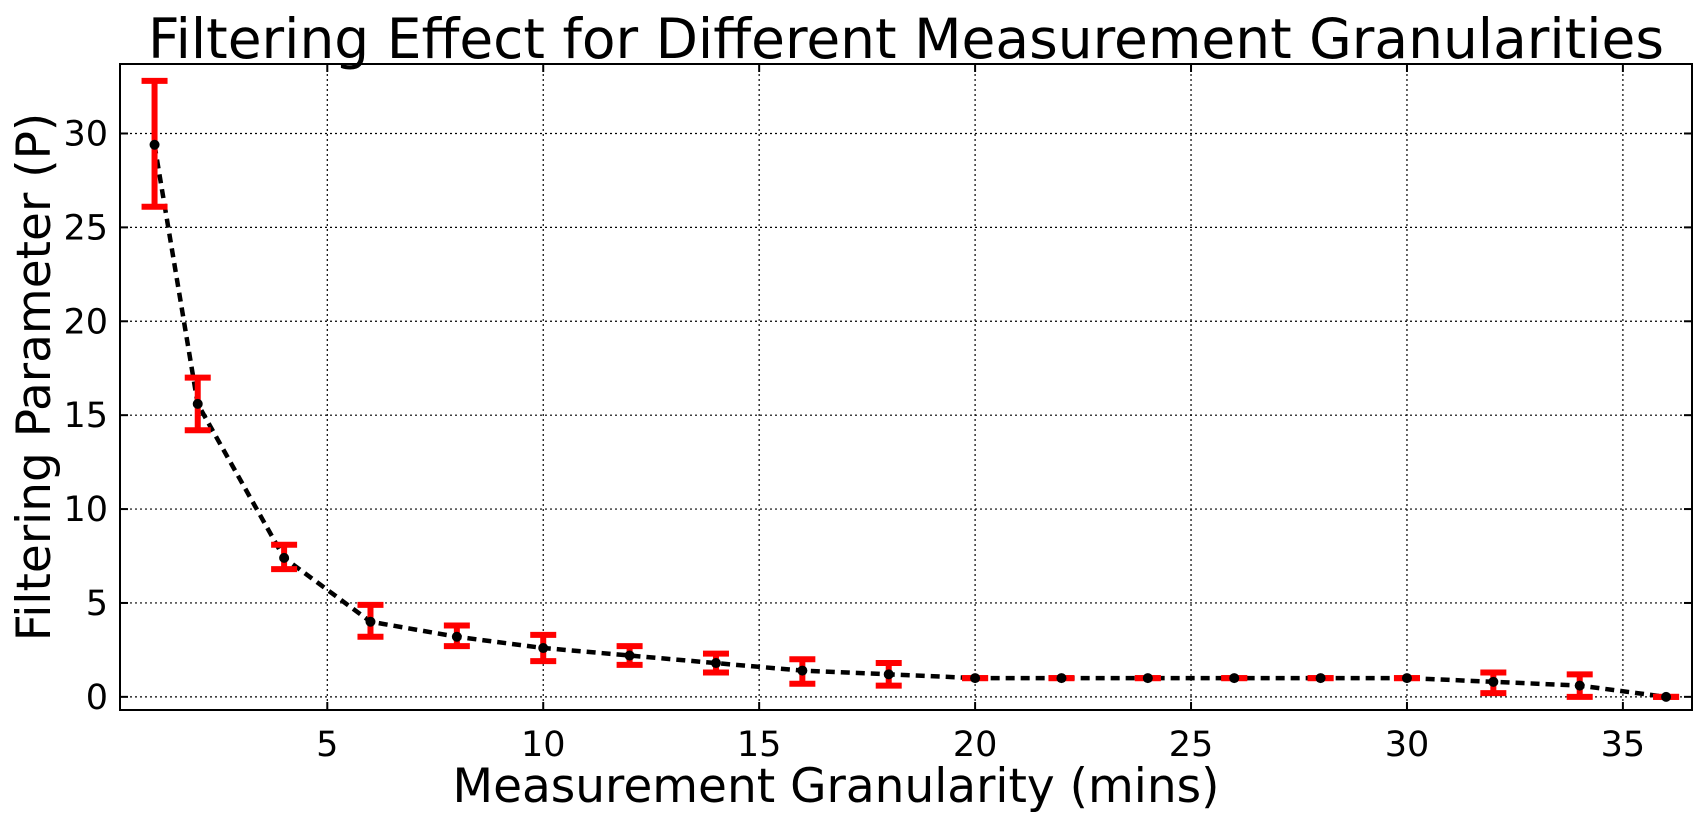 Image resolution: width=1706 pixels, height=824 pixels. I want to click on x-tick-label: 15, so click(759, 745).